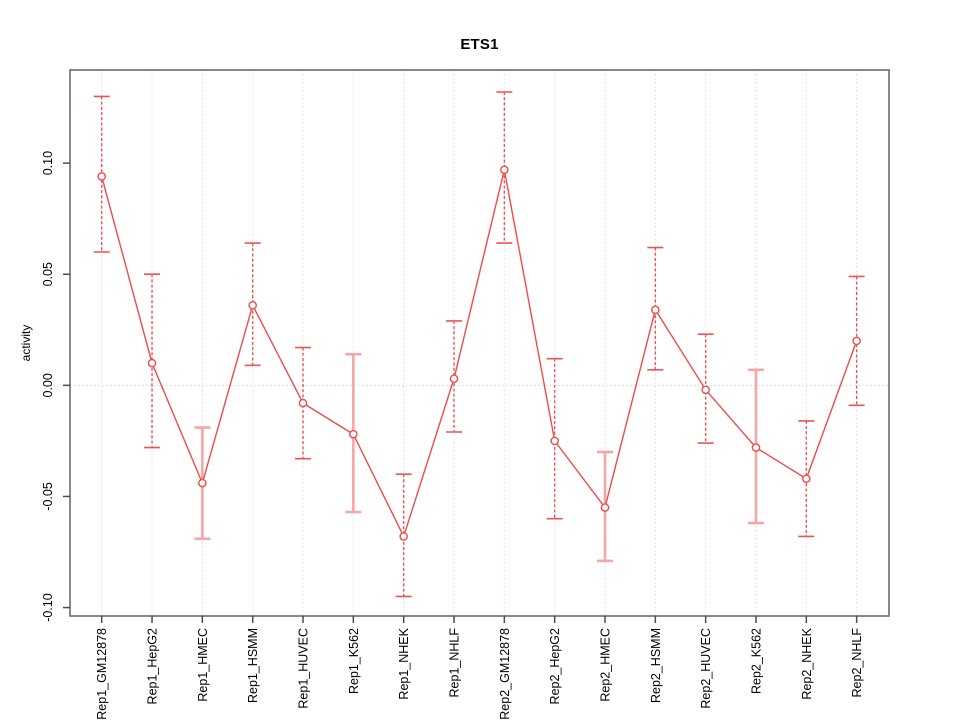 The height and width of the screenshot is (720, 960). I want to click on y-tick-label: 0.10, so click(48, 163).